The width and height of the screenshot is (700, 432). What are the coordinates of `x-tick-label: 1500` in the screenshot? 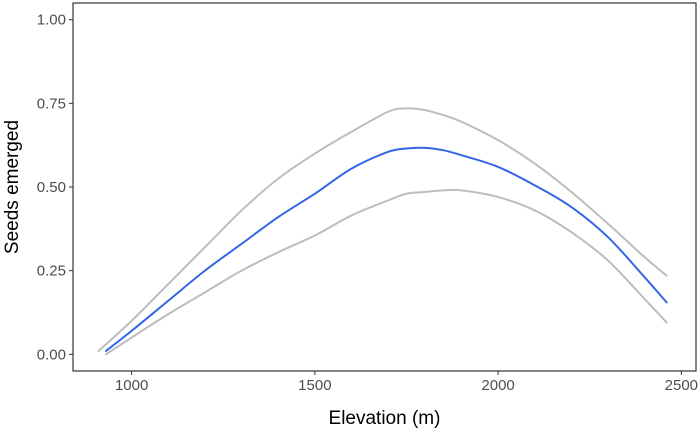 It's located at (314, 385).